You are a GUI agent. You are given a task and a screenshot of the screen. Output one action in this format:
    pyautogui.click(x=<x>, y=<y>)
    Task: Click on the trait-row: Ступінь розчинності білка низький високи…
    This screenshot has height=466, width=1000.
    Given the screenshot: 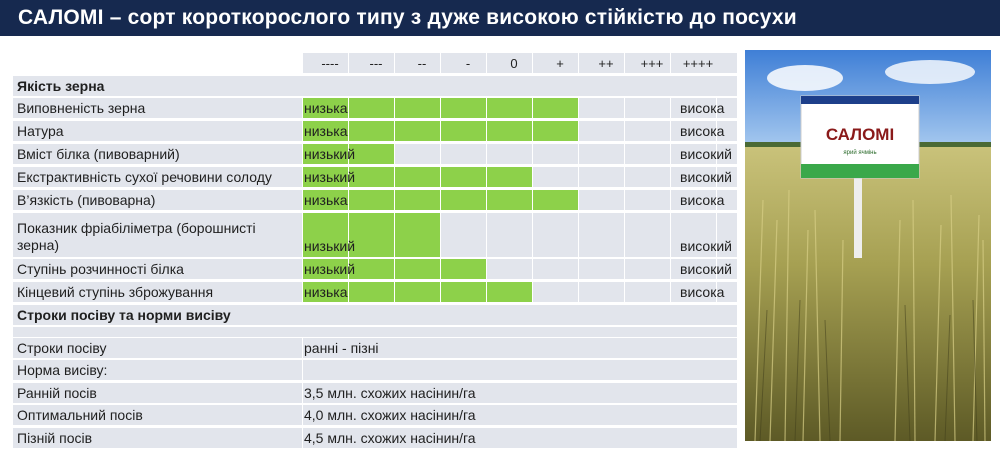 What is the action you would take?
    pyautogui.click(x=375, y=269)
    